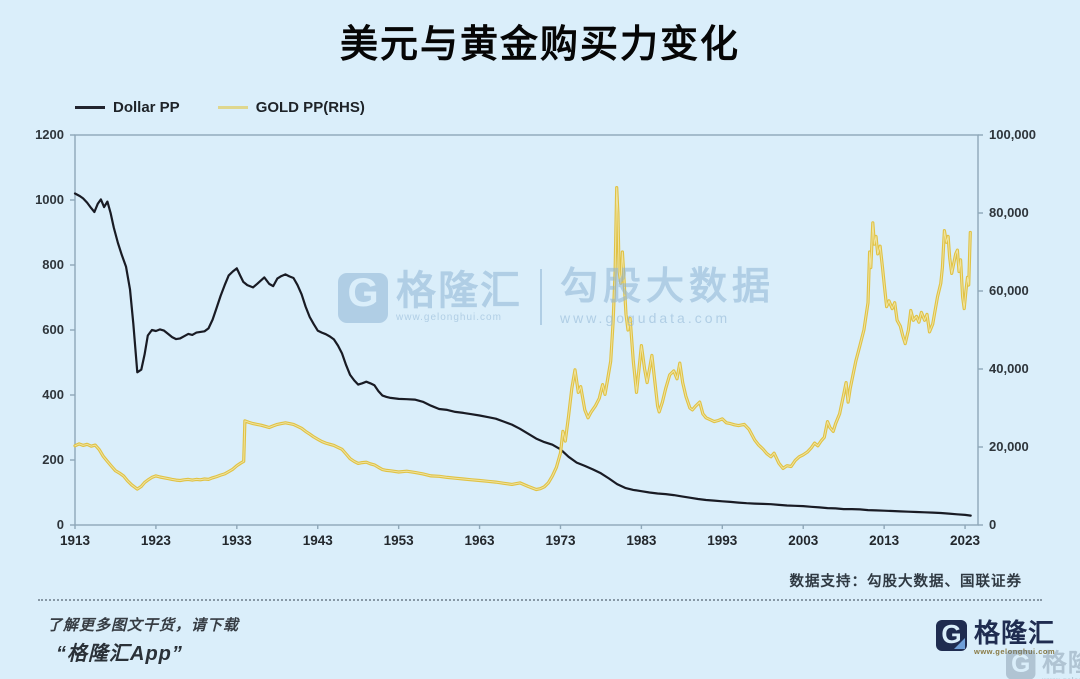 The width and height of the screenshot is (1080, 679). I want to click on page-title: 美元与黄金购买力变化, so click(539, 45).